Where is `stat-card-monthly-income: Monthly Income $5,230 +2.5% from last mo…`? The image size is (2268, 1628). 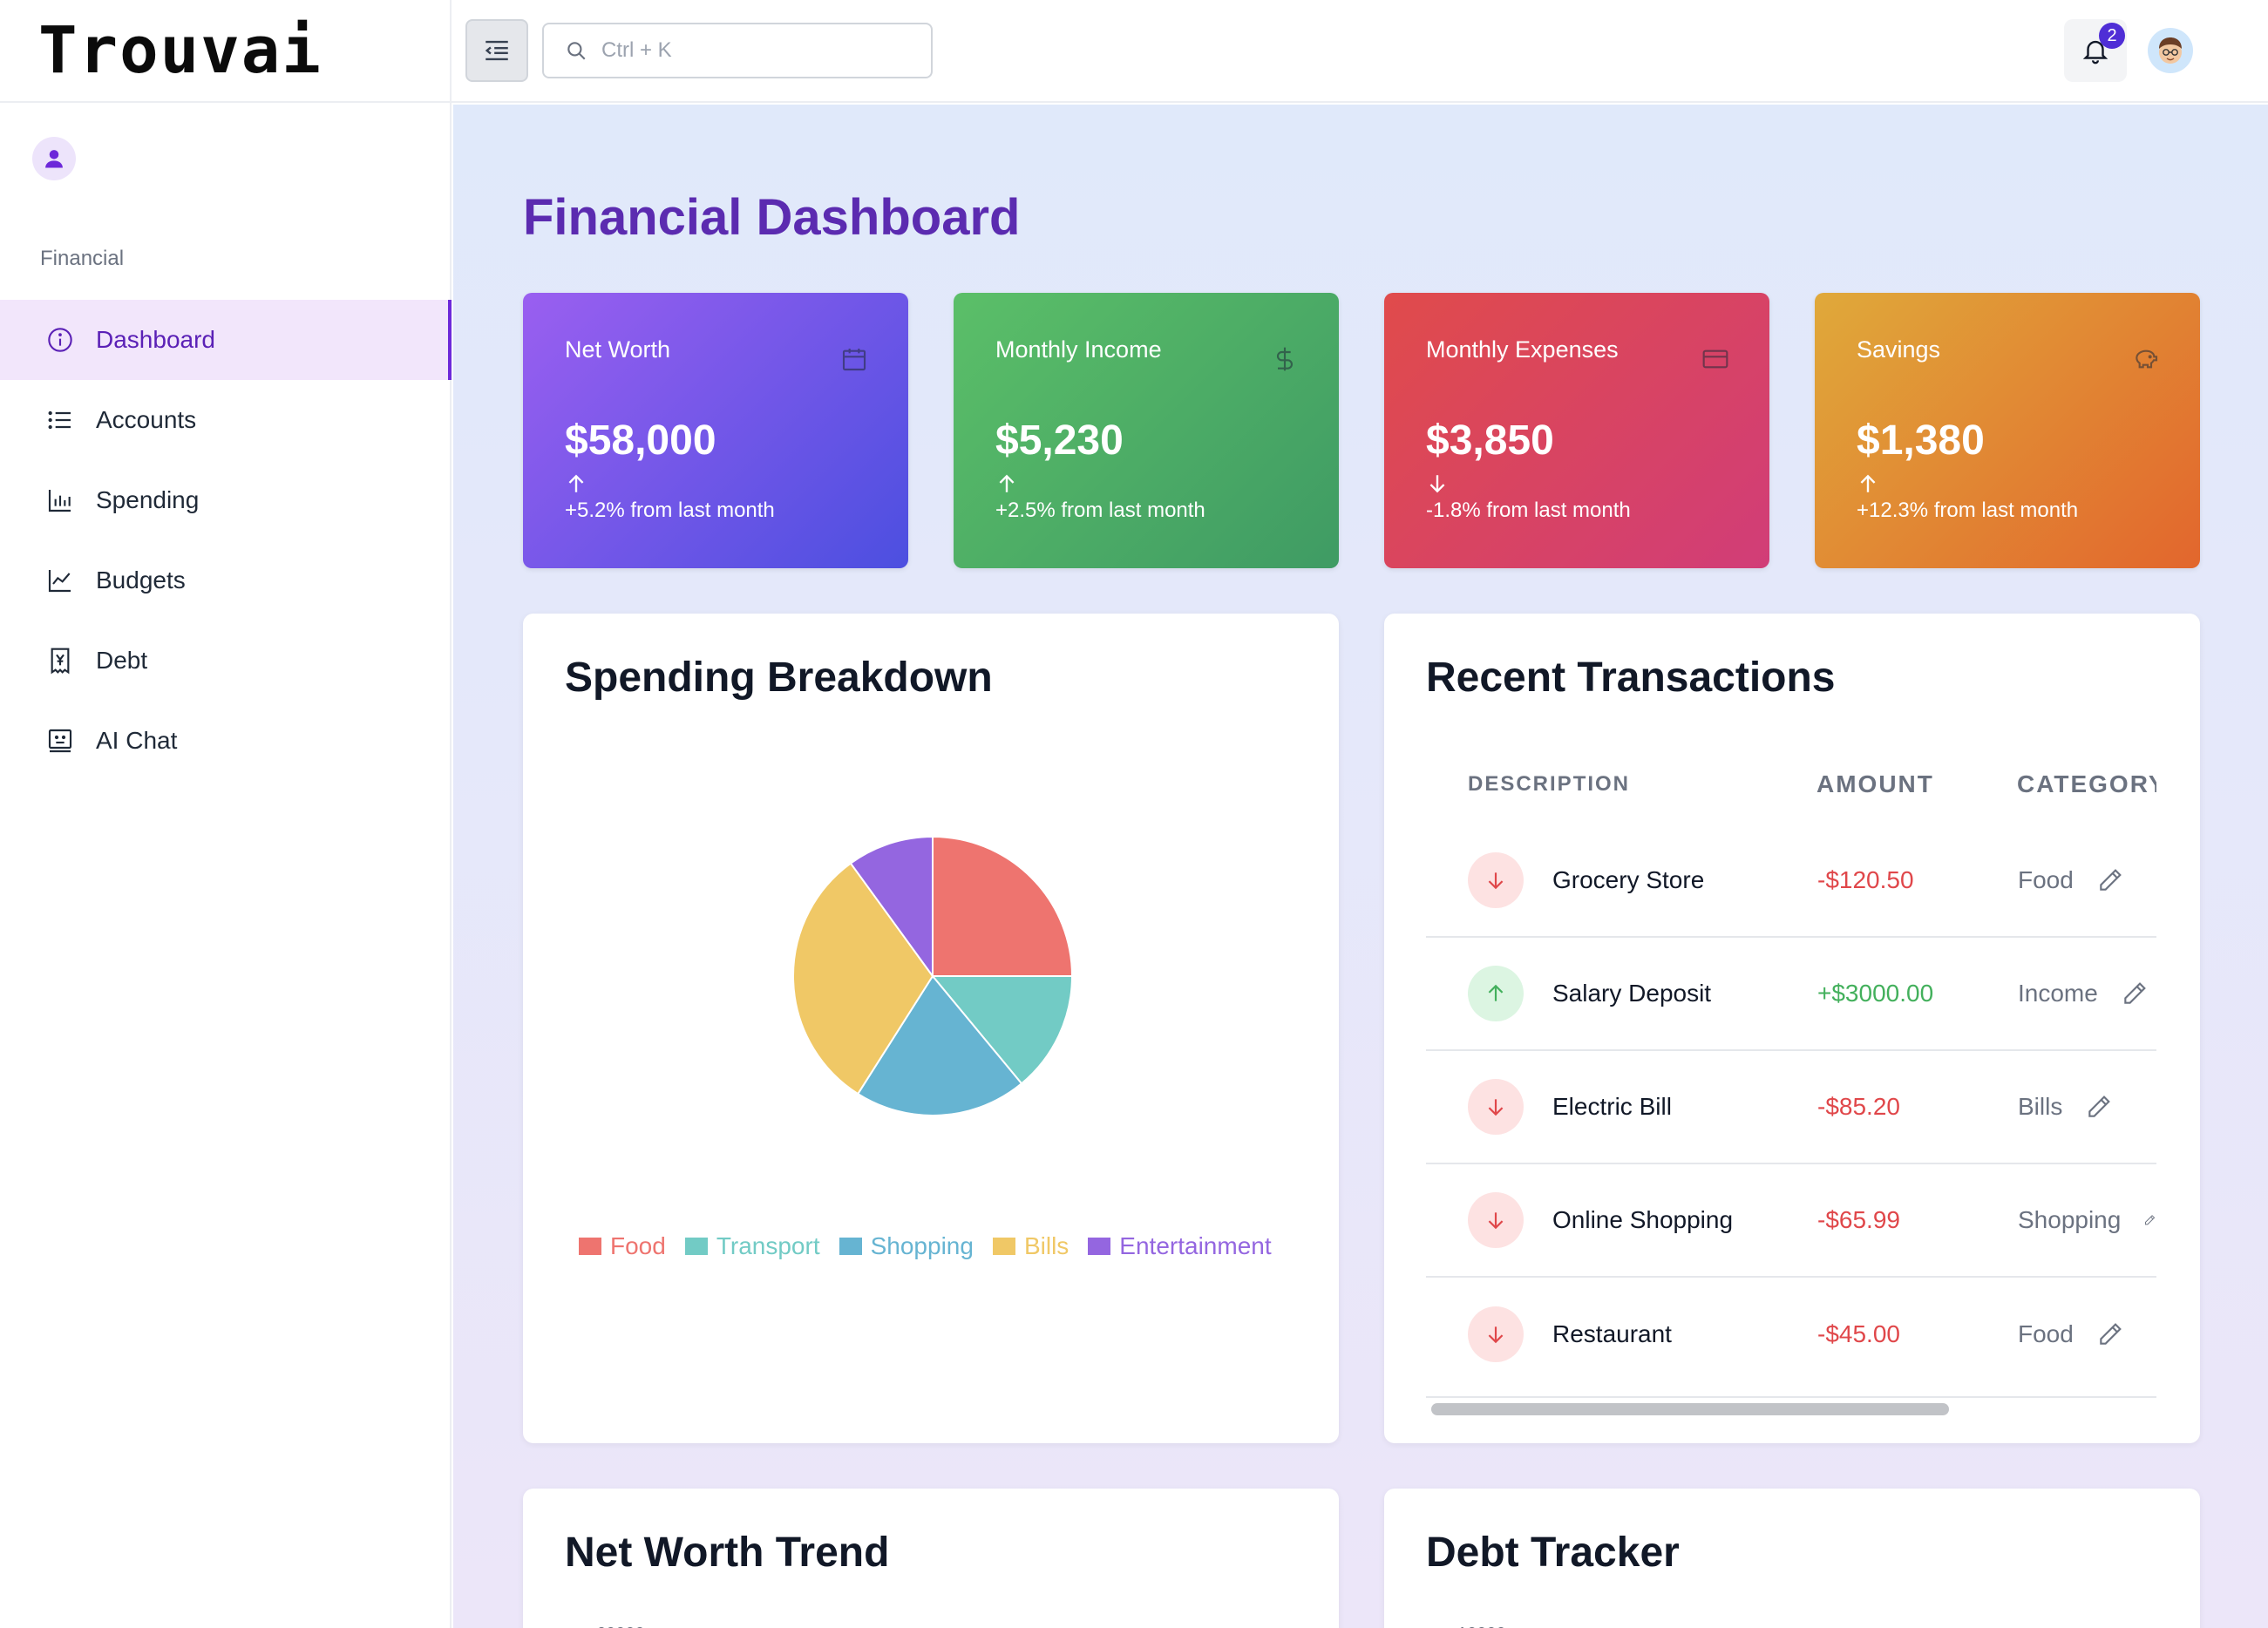 stat-card-monthly-income: Monthly Income $5,230 +2.5% from last mo… is located at coordinates (1146, 431).